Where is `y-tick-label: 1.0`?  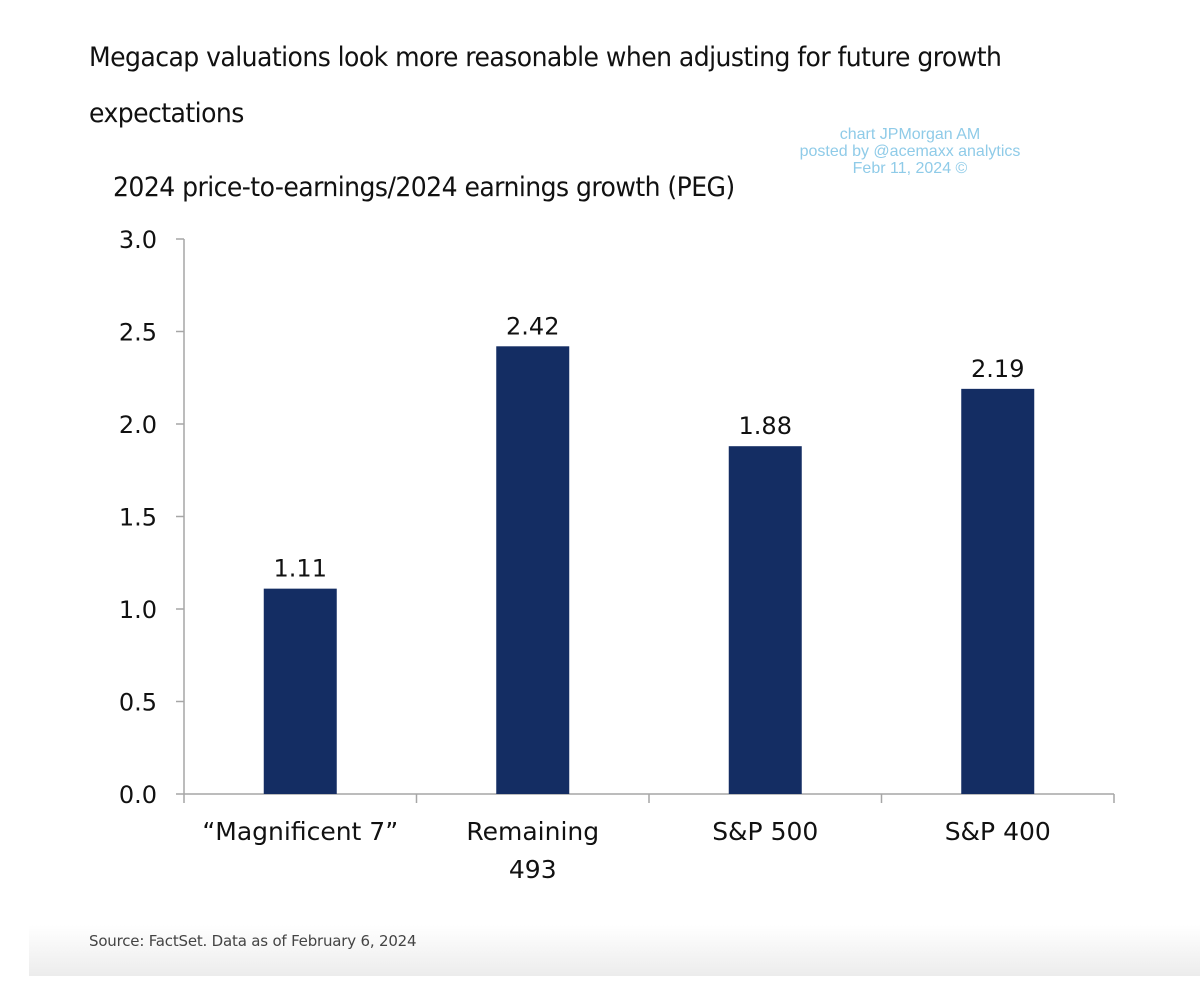
y-tick-label: 1.0 is located at coordinates (138, 610).